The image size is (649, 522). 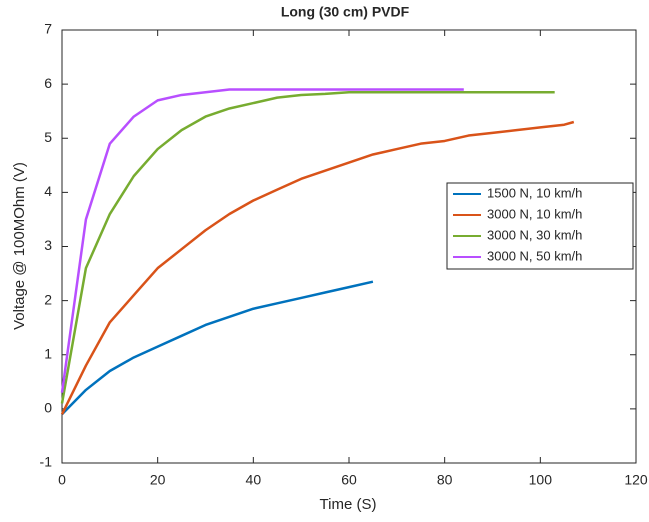 I want to click on y-tick-label: 4, so click(x=48, y=191).